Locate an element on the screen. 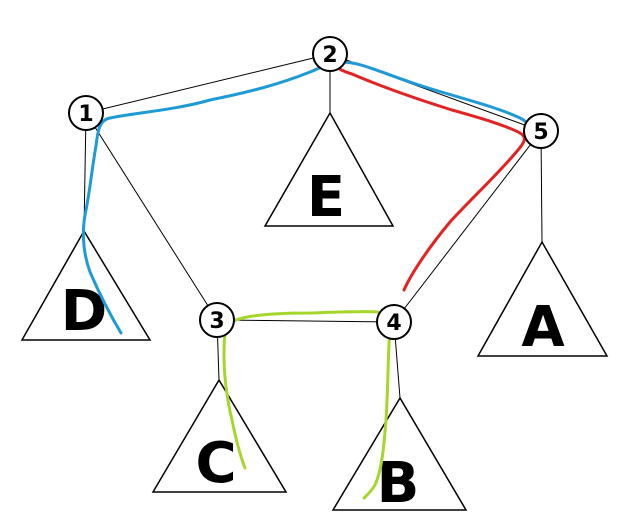 This screenshot has height=529, width=634. node-label-3: 3 is located at coordinates (216, 321).